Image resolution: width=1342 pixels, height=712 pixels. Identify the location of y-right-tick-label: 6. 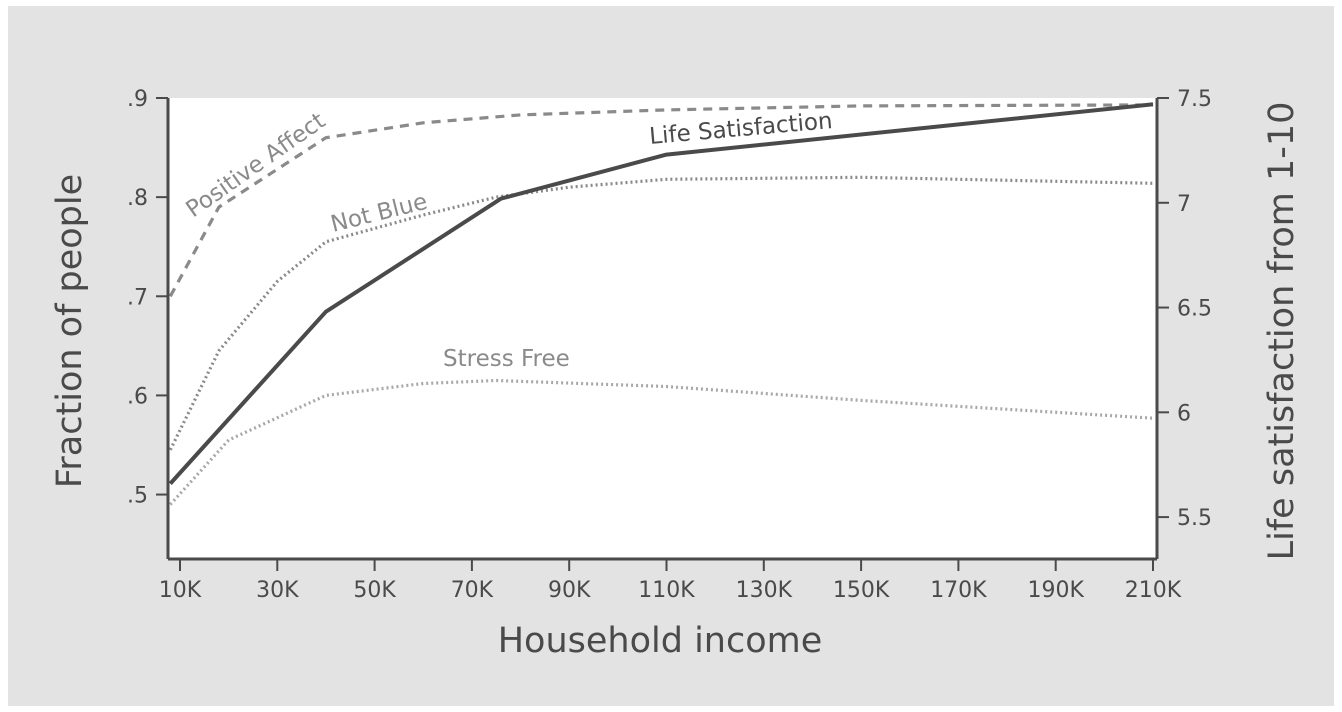
(1184, 413).